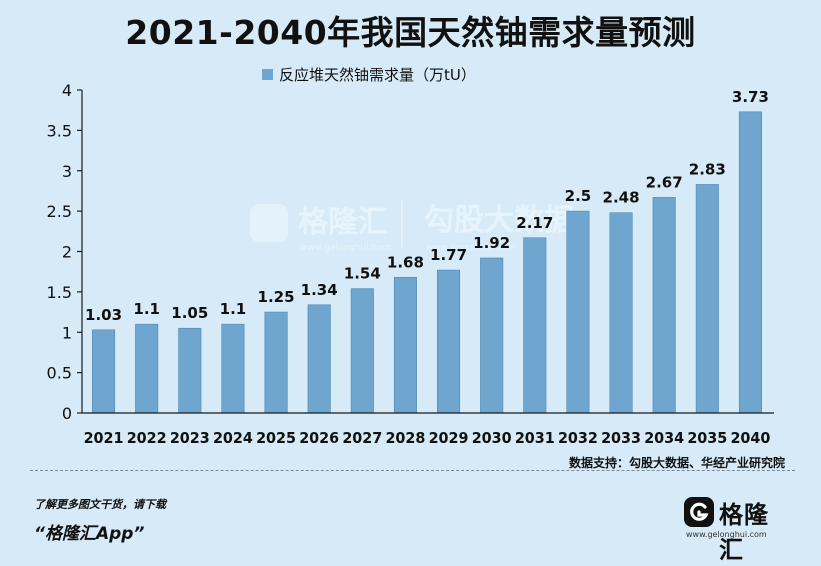 This screenshot has height=566, width=821. What do you see at coordinates (269, 223) in the screenshot?
I see `watermark-g-icon` at bounding box center [269, 223].